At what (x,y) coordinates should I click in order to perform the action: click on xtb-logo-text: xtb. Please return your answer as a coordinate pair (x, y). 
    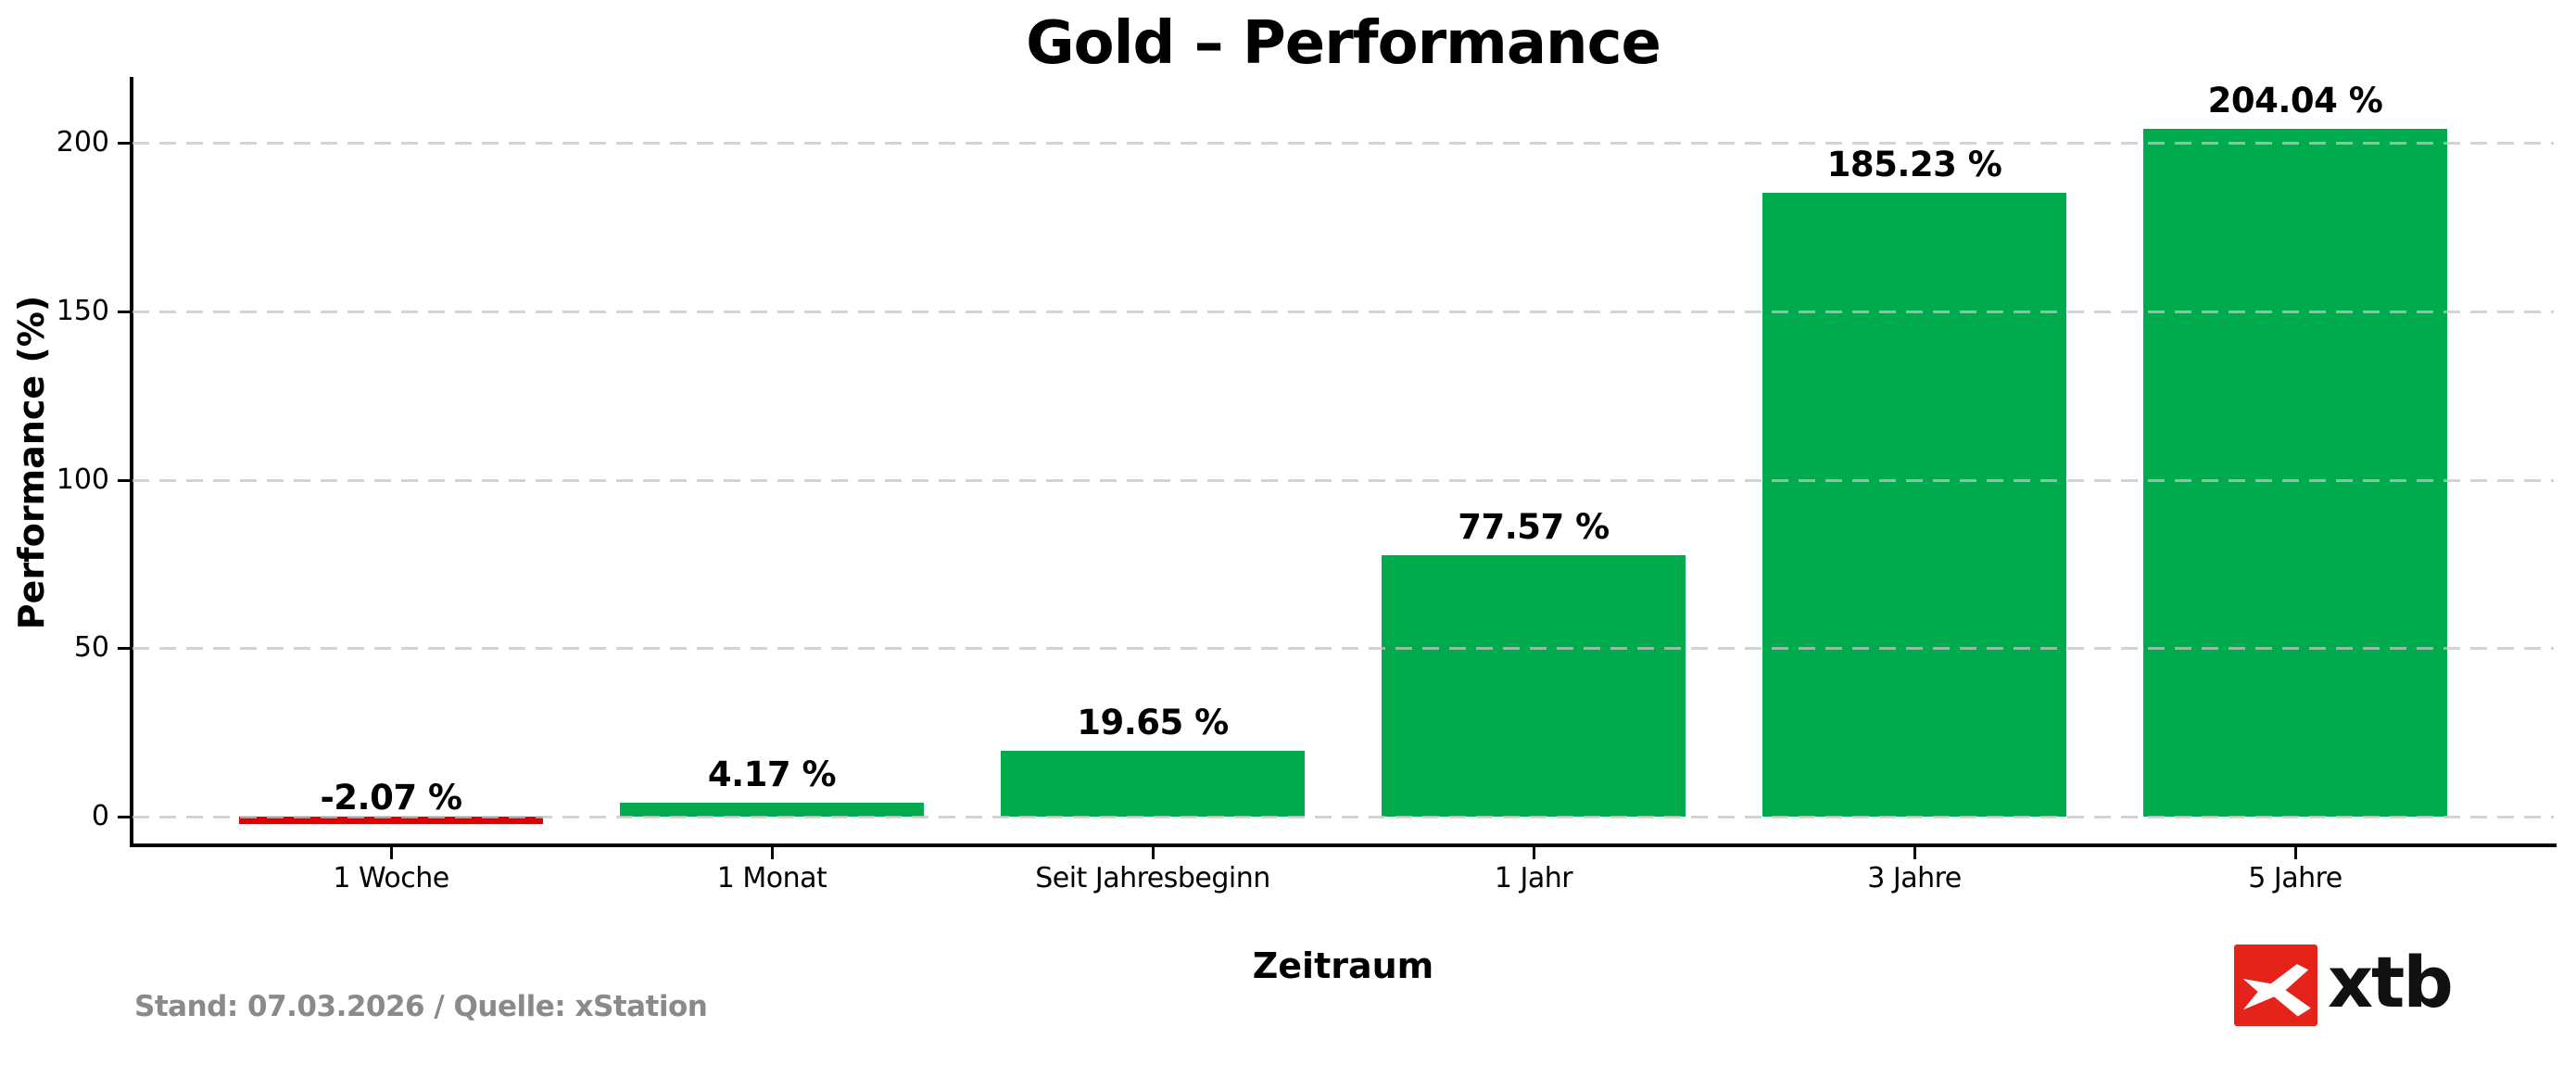
    Looking at the image, I should click on (2391, 982).